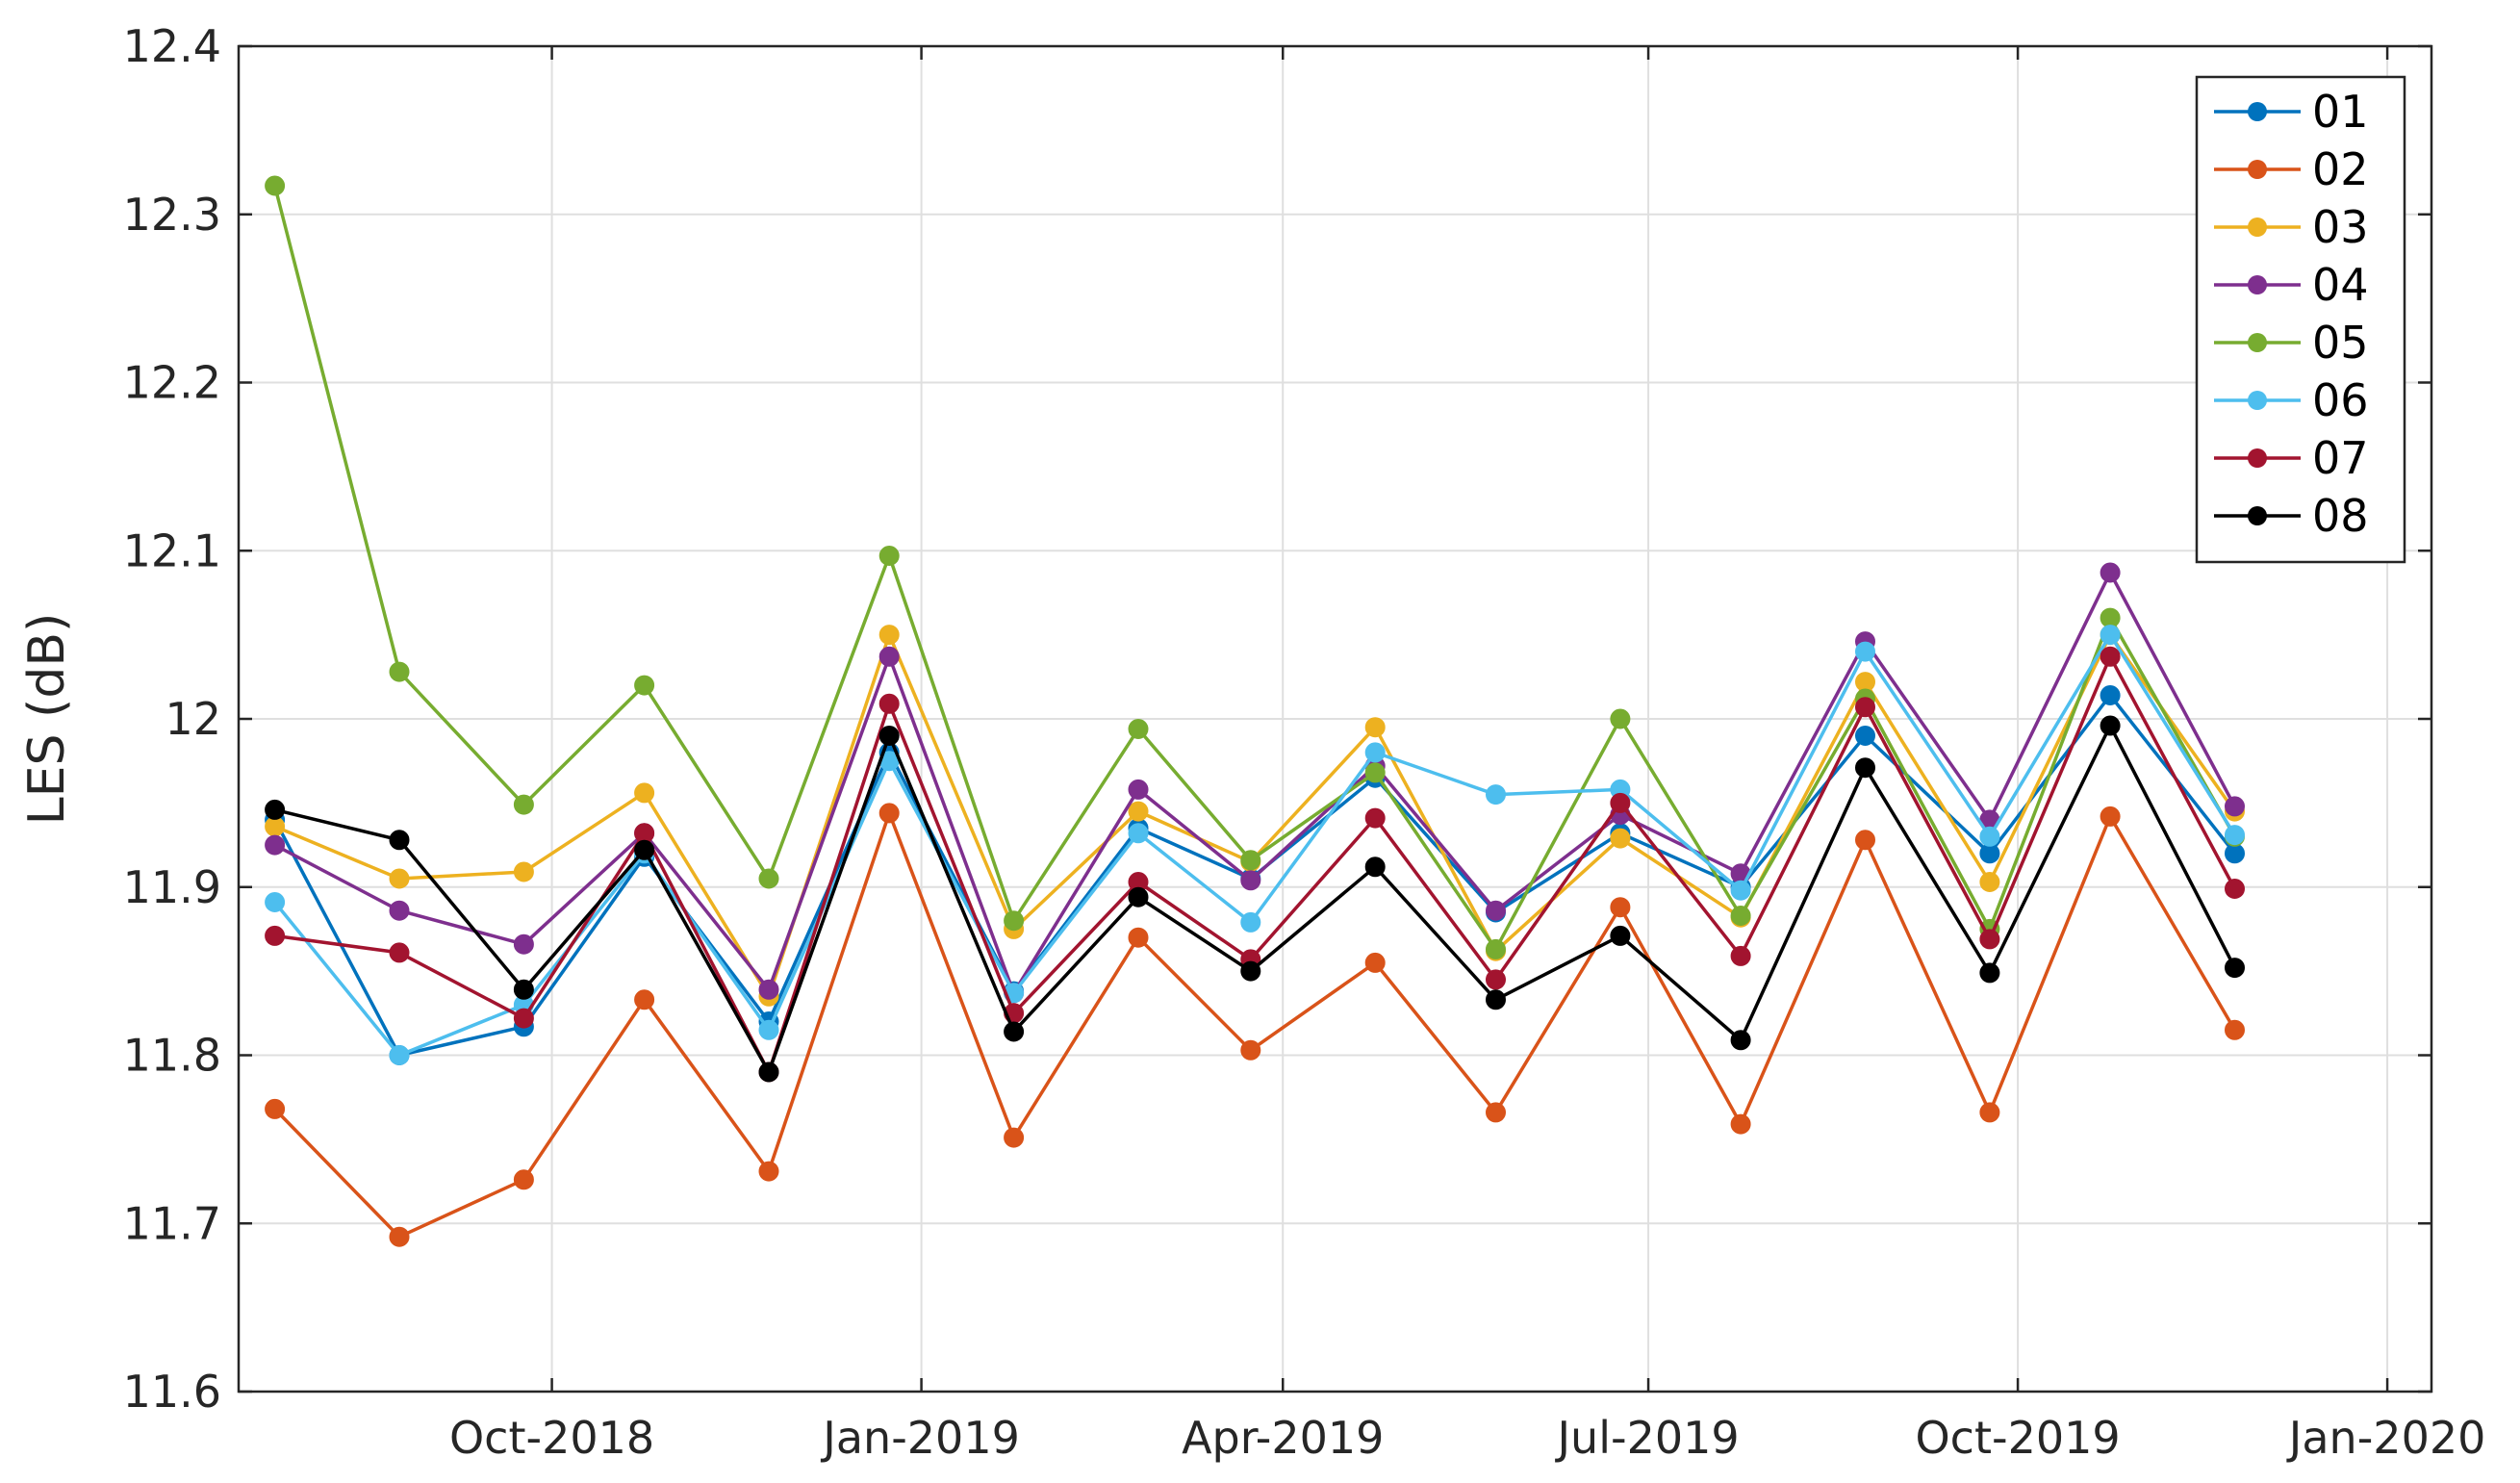 This screenshot has height=1483, width=2520. Describe the element at coordinates (2291, 169) in the screenshot. I see `legend-entry-02: 02` at that location.